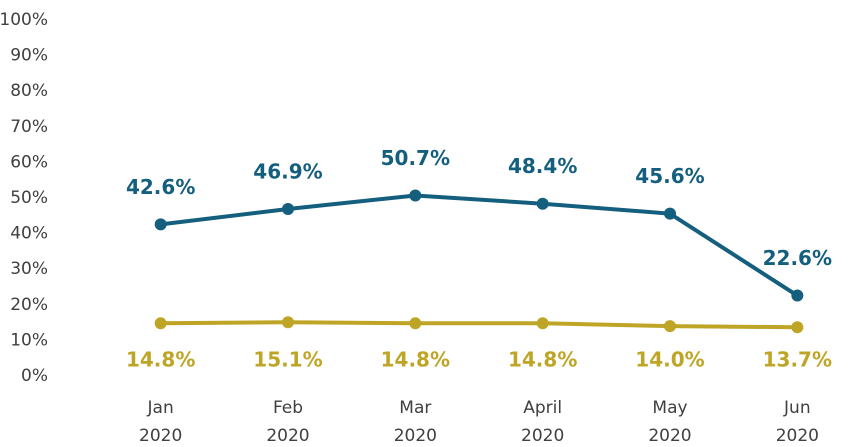 The width and height of the screenshot is (863, 447). I want to click on series-line, so click(479, 325).